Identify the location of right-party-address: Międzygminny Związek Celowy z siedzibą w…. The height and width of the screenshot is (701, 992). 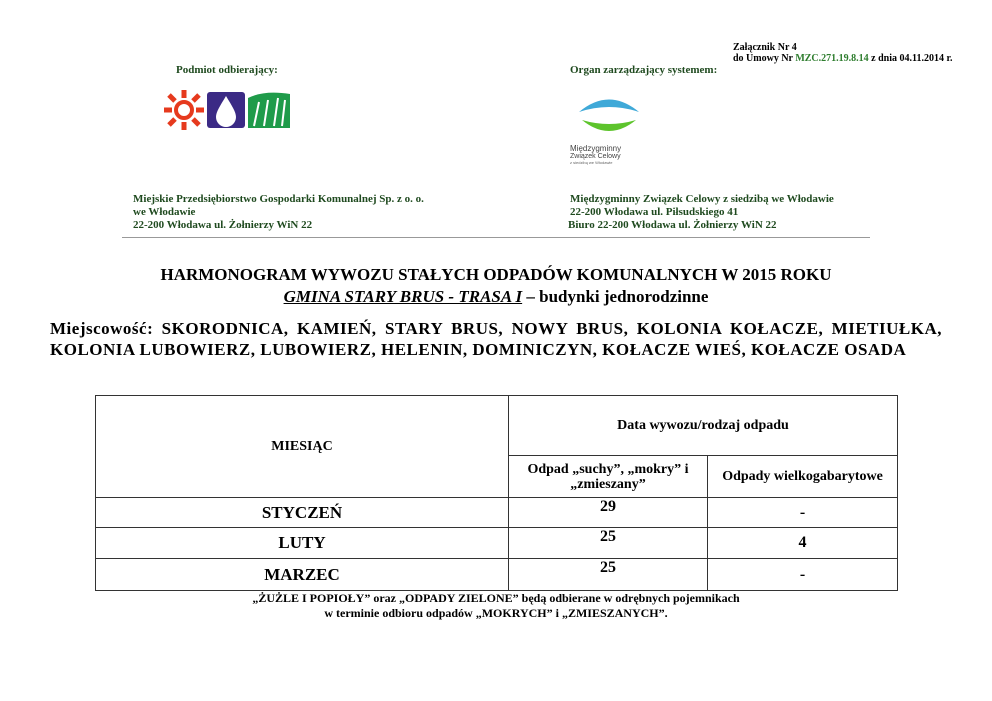
(701, 212).